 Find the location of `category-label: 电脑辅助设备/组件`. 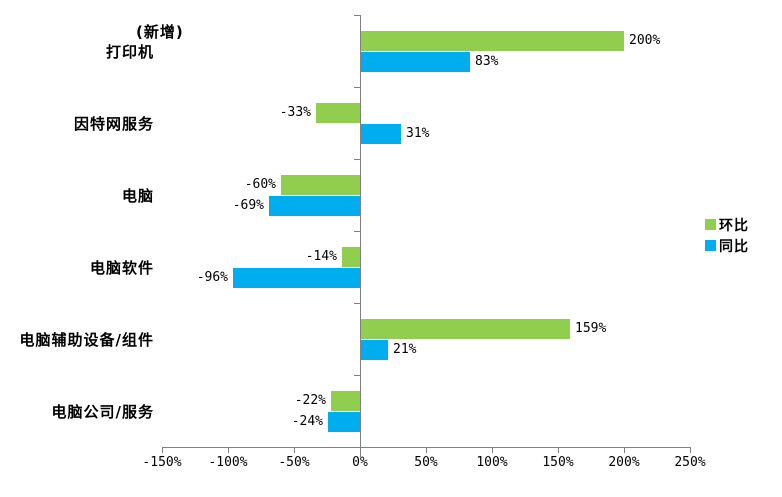

category-label: 电脑辅助设备/组件 is located at coordinates (86, 339).